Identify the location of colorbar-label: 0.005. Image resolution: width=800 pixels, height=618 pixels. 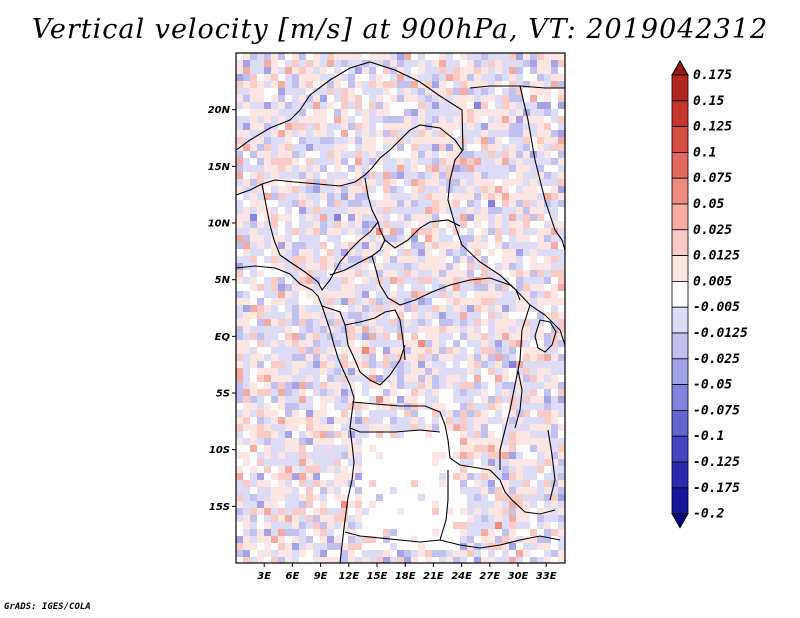
(712, 281).